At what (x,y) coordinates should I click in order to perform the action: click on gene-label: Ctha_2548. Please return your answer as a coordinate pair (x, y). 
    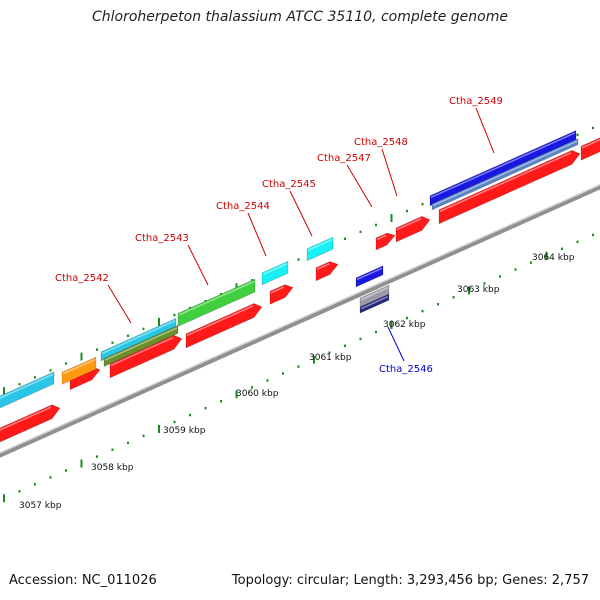
    Looking at the image, I should click on (381, 142).